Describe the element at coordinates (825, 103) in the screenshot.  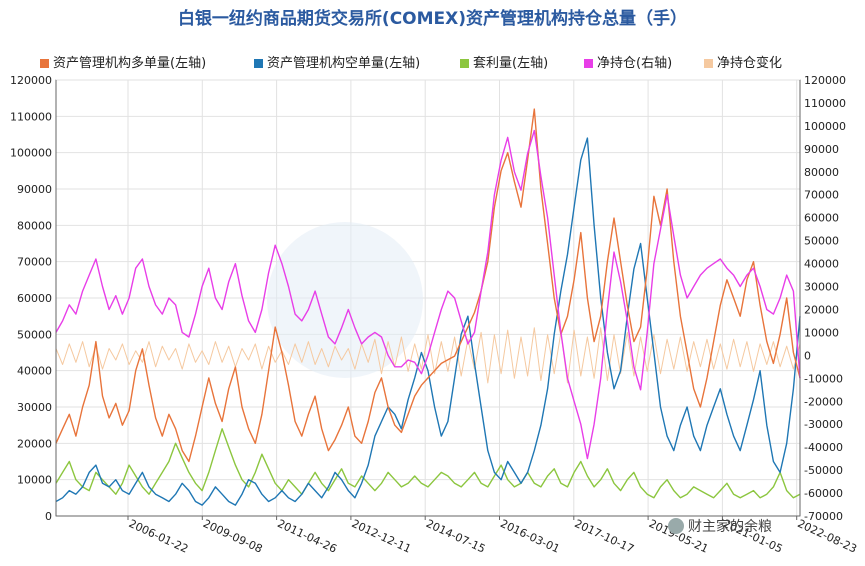
I see `right-tick-label: 110000` at that location.